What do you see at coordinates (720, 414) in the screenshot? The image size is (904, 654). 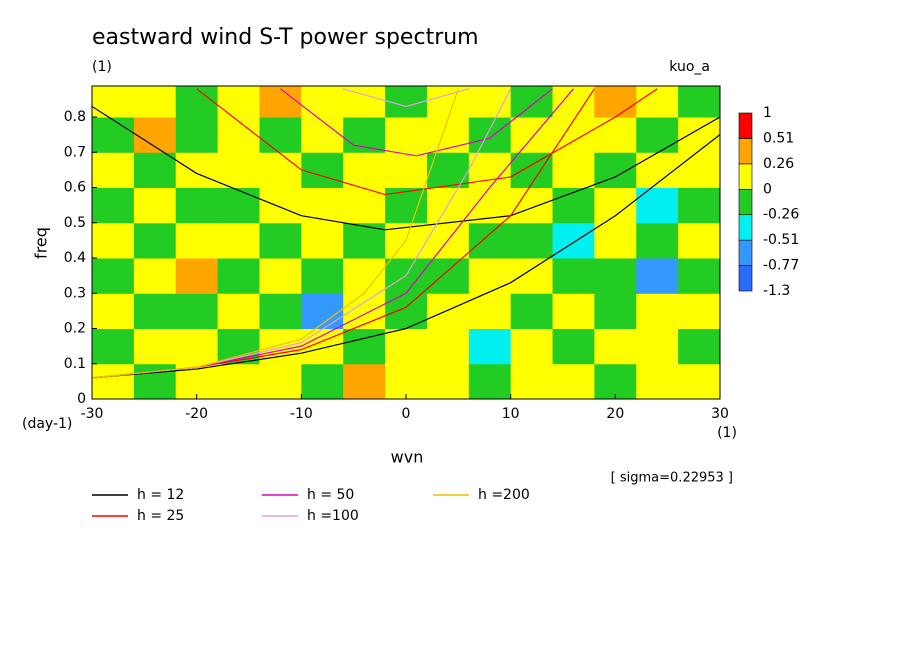 I see `x-tick-label: 30` at bounding box center [720, 414].